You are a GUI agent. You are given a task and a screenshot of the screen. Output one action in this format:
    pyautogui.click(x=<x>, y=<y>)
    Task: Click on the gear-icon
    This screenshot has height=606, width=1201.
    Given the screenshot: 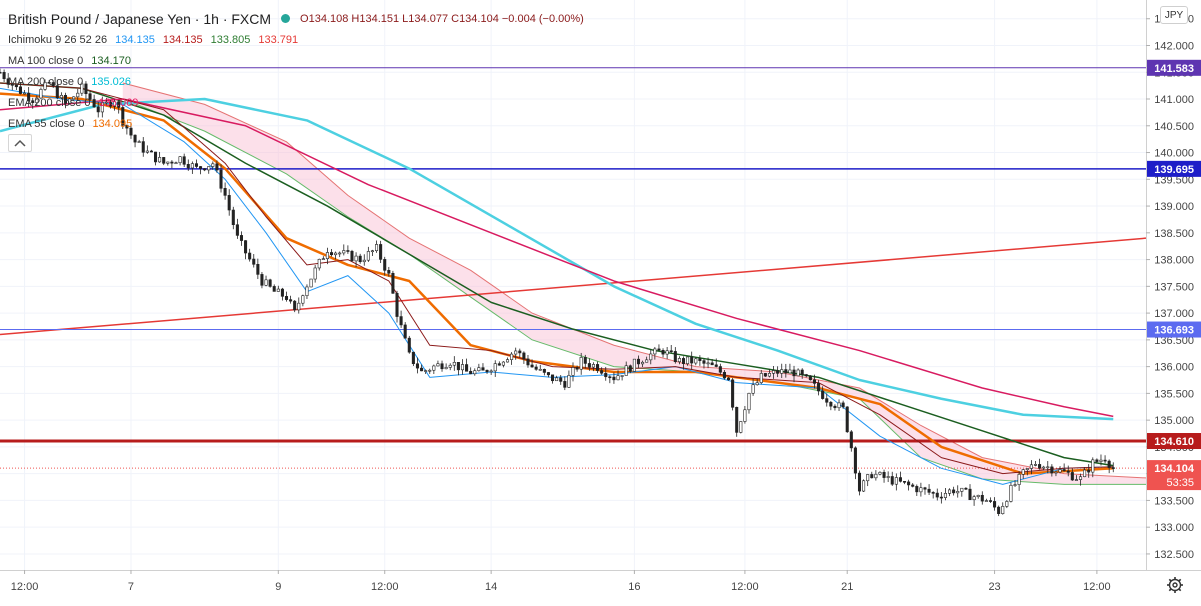 What is the action you would take?
    pyautogui.click(x=1175, y=585)
    